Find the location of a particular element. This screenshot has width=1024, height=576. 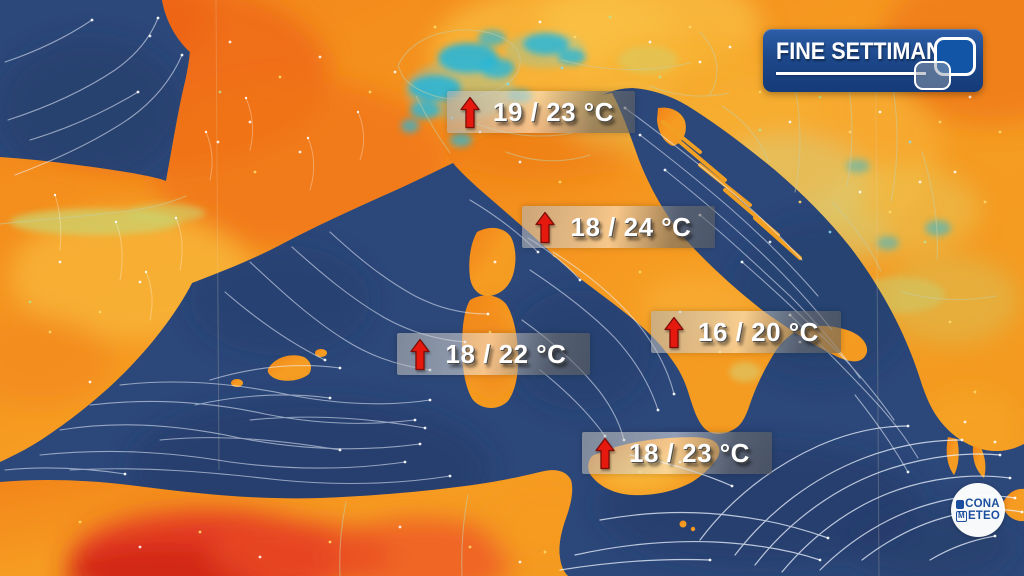

logo-text-1: CONA is located at coordinates (982, 504).